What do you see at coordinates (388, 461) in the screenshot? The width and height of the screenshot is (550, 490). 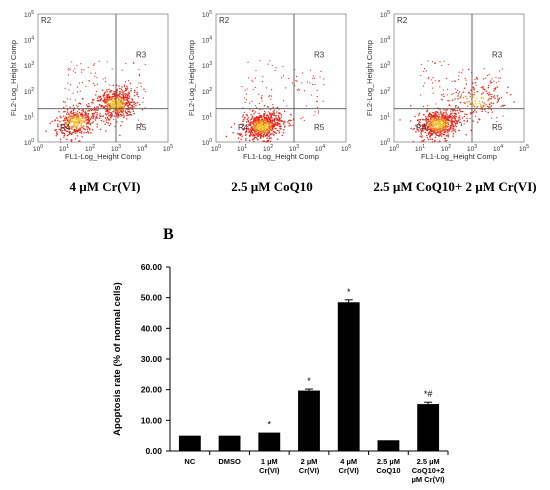 I see `category-label: 2.5 µM` at bounding box center [388, 461].